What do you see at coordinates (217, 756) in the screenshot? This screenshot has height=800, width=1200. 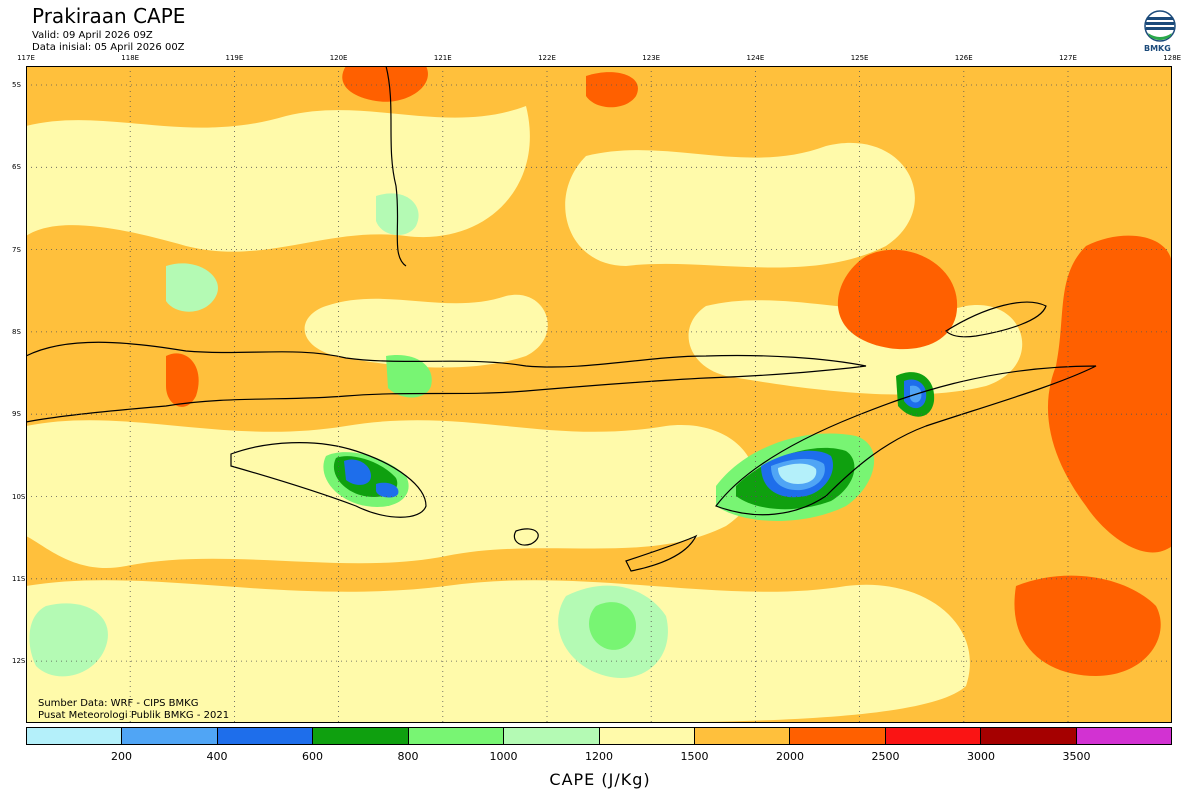 I see `colorbar-tick-label: 400` at bounding box center [217, 756].